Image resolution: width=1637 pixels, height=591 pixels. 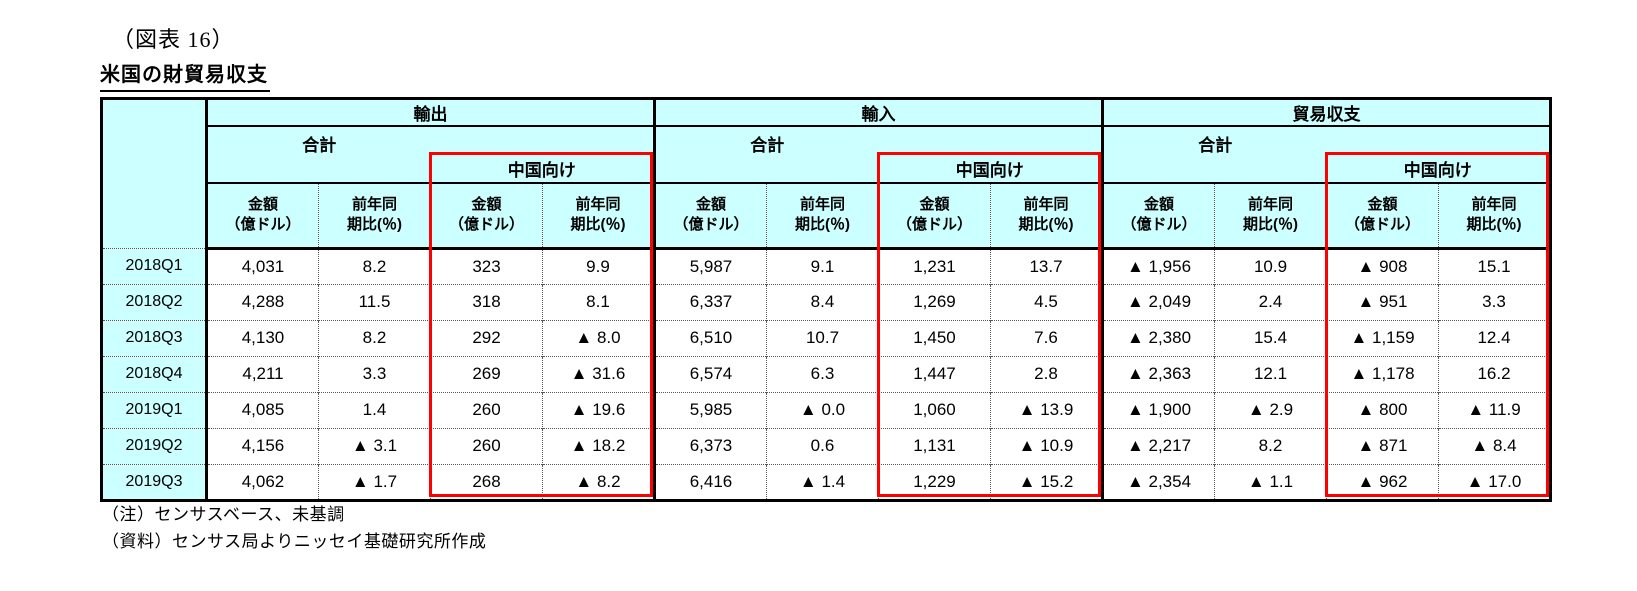 I want to click on value-cell: ▲ 18.2, so click(x=599, y=445).